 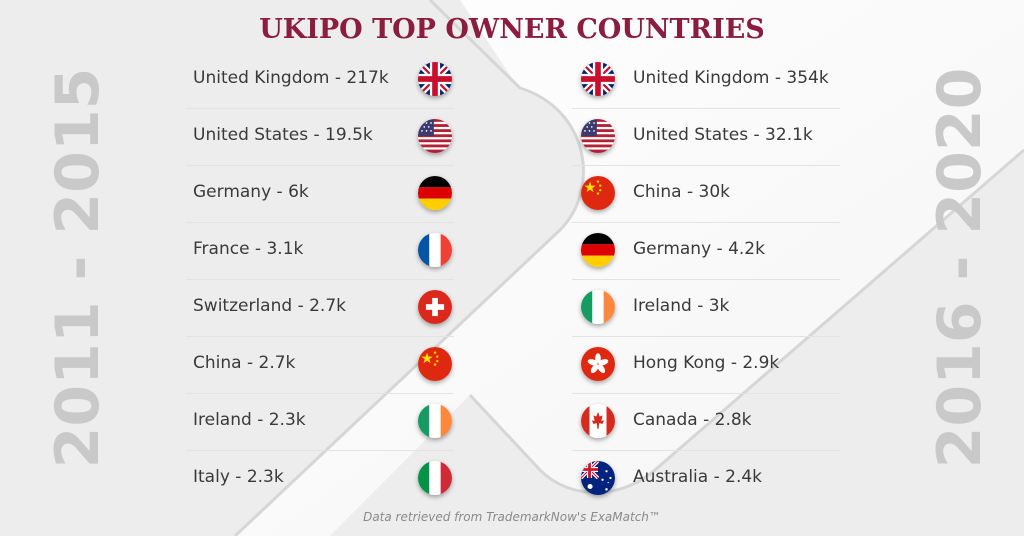 I want to click on list-item: Switzerland - 2.7k, so click(x=320, y=308).